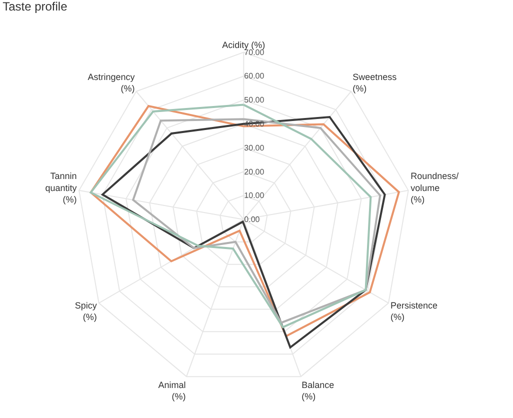 The image size is (513, 418). I want to click on y-tick-label: 0.00, so click(252, 219).